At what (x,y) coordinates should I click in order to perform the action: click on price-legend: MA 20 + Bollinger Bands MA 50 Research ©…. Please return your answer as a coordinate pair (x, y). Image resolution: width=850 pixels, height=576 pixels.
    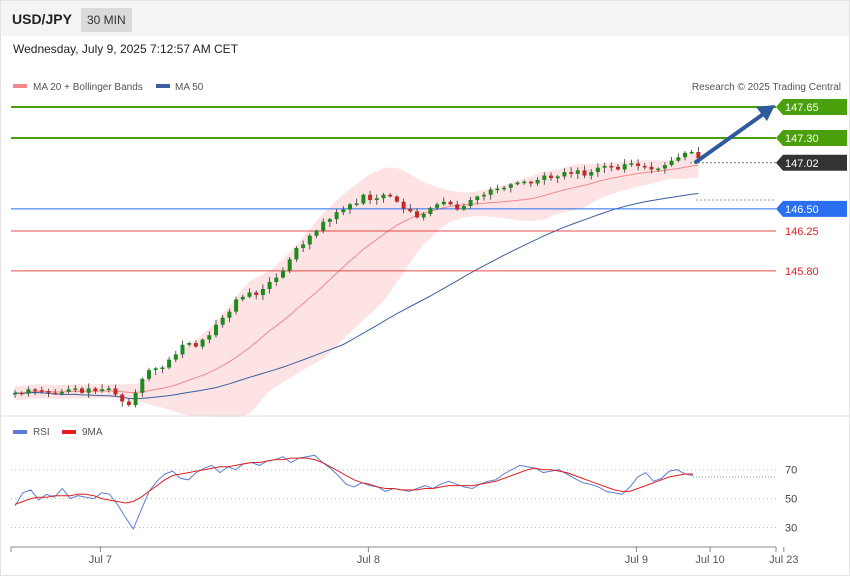
    Looking at the image, I should click on (427, 87).